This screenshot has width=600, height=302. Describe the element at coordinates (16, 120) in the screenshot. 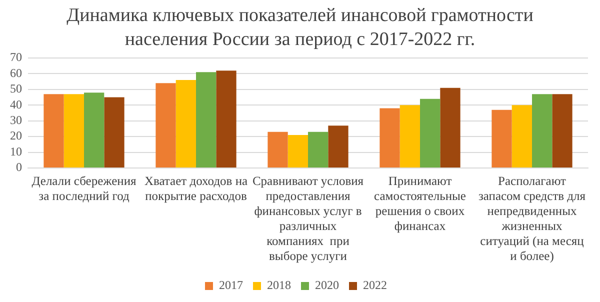

I see `y-tick-label: 30` at that location.